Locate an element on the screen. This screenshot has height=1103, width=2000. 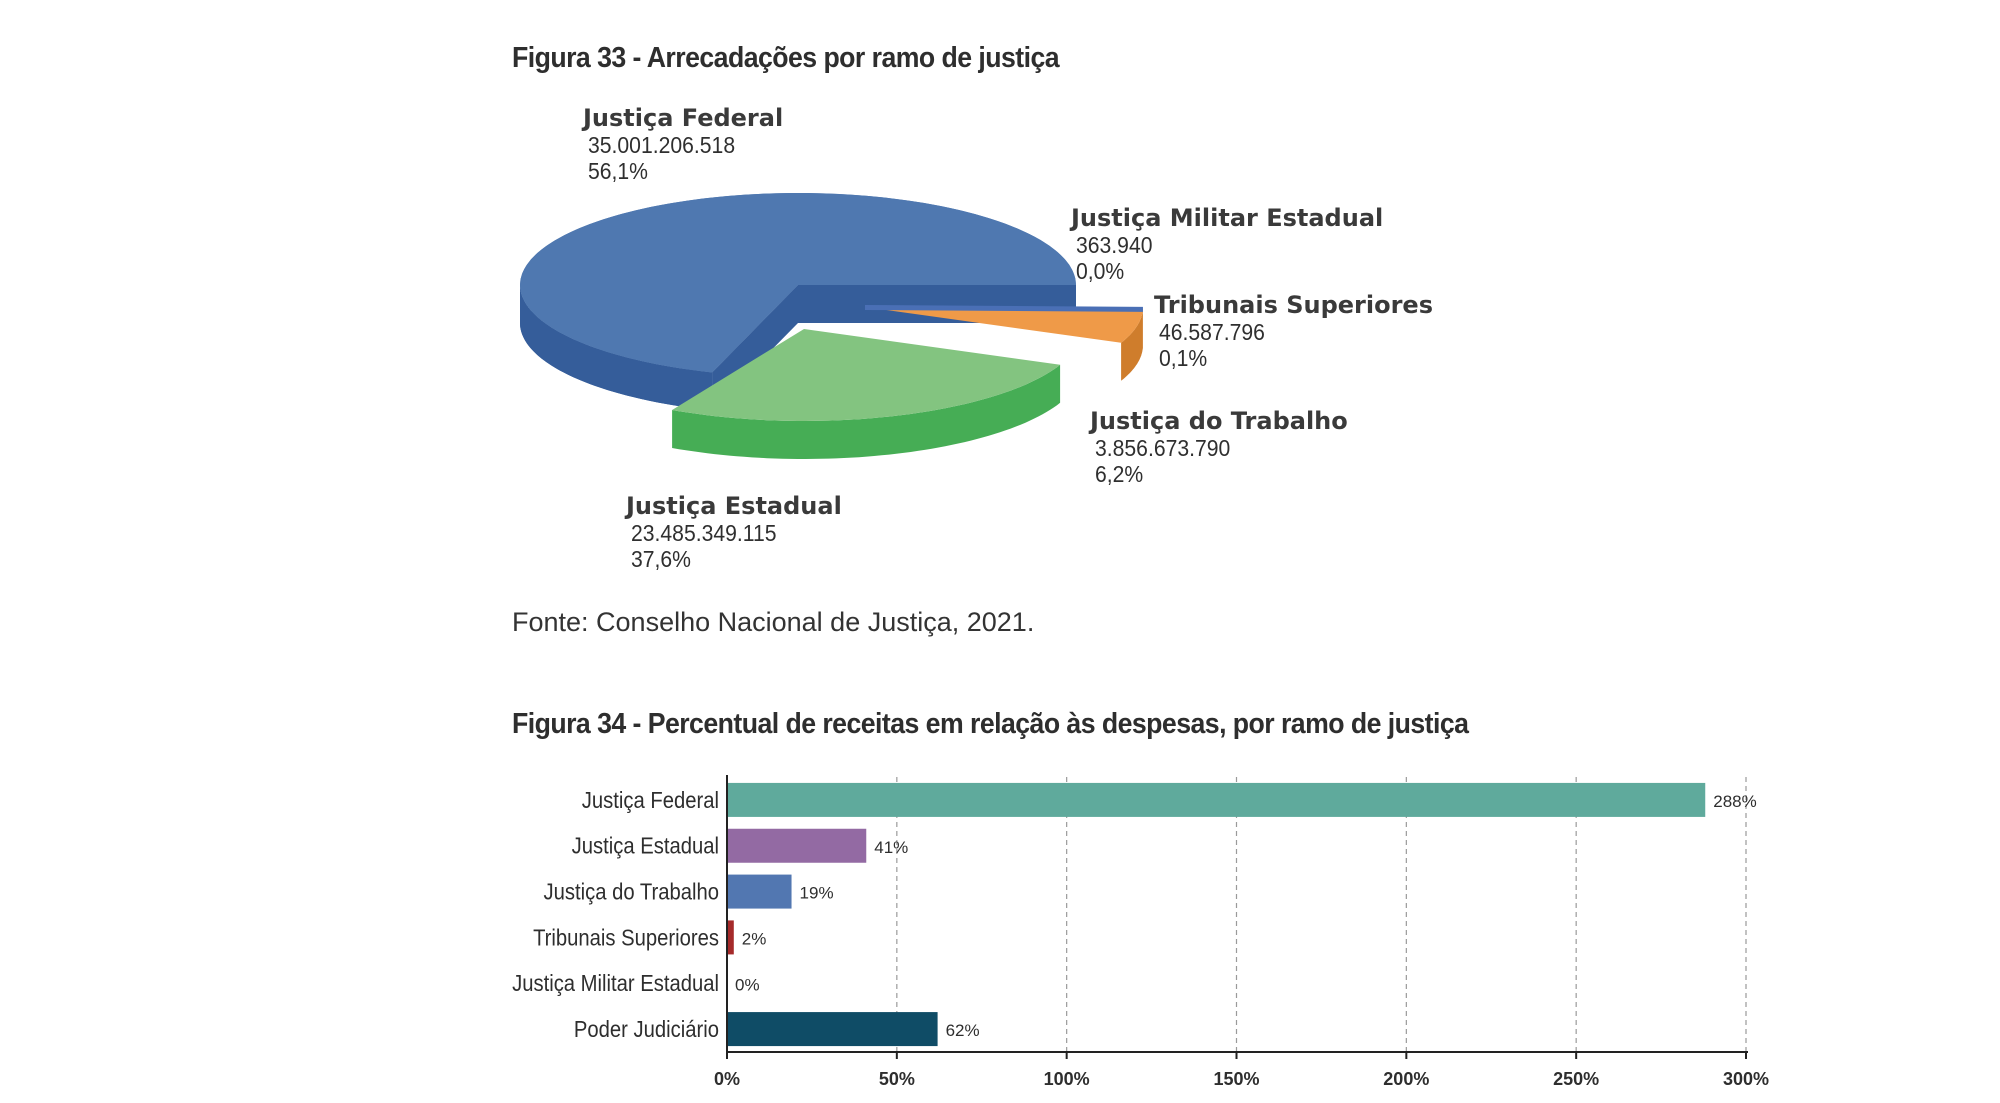
x-tick-label: 100% is located at coordinates (1067, 1079).